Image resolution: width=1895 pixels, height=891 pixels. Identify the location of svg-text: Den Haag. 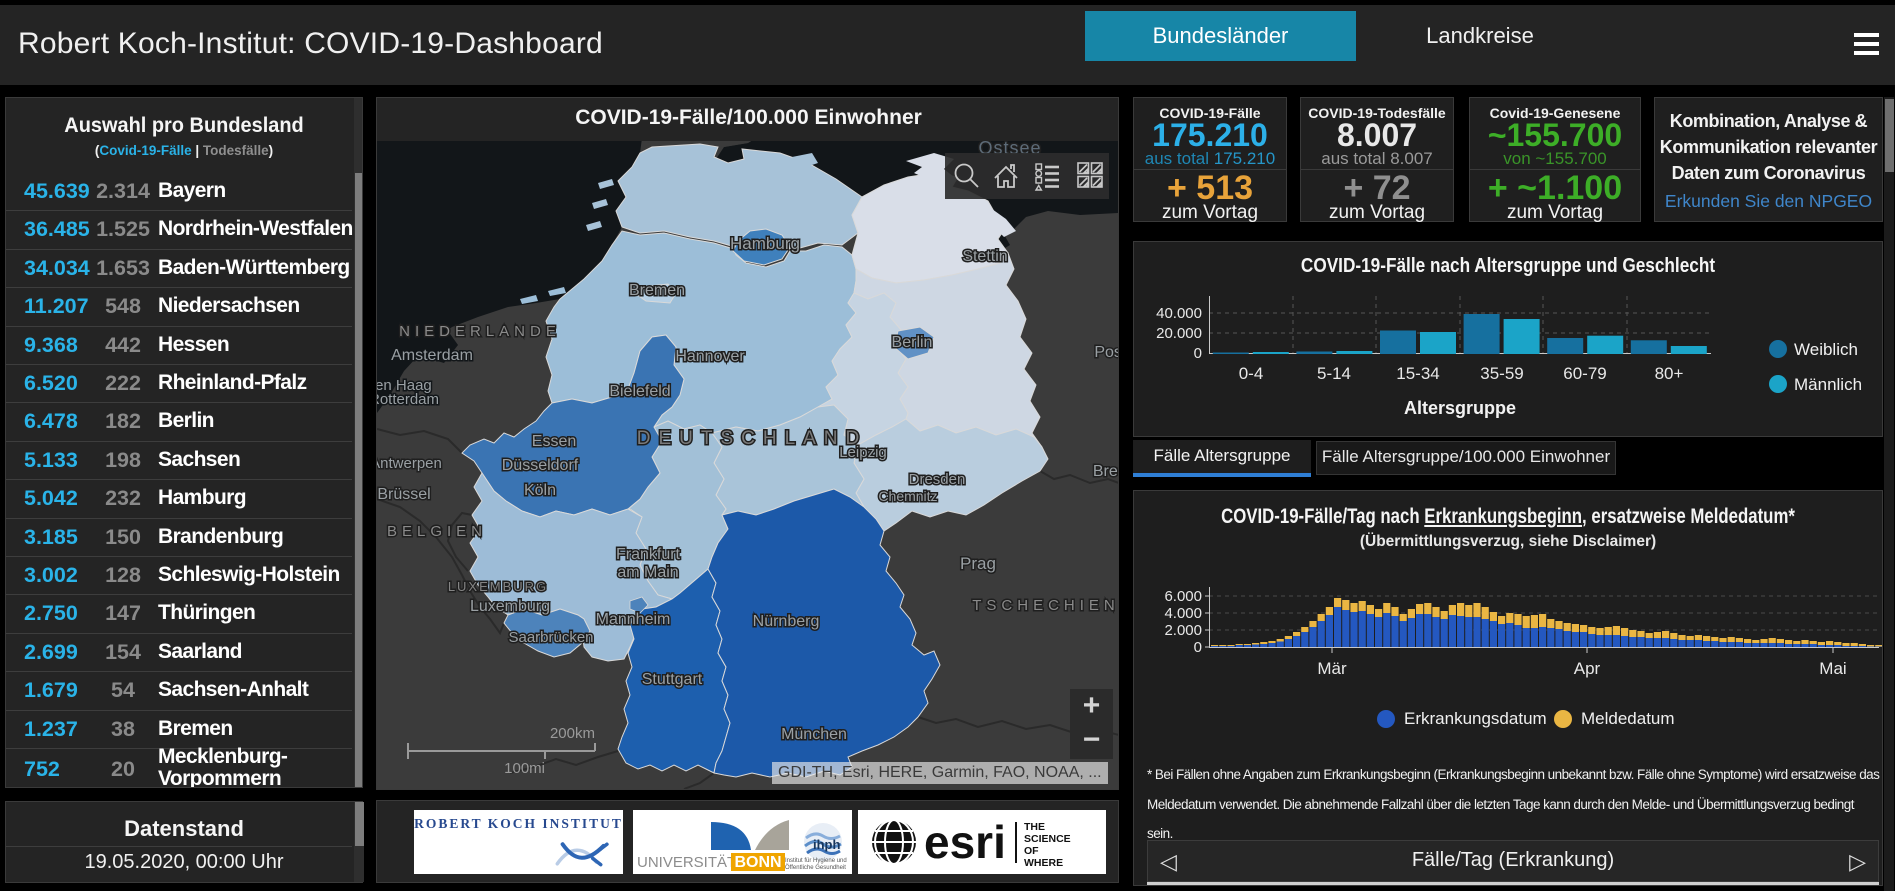
(404, 385).